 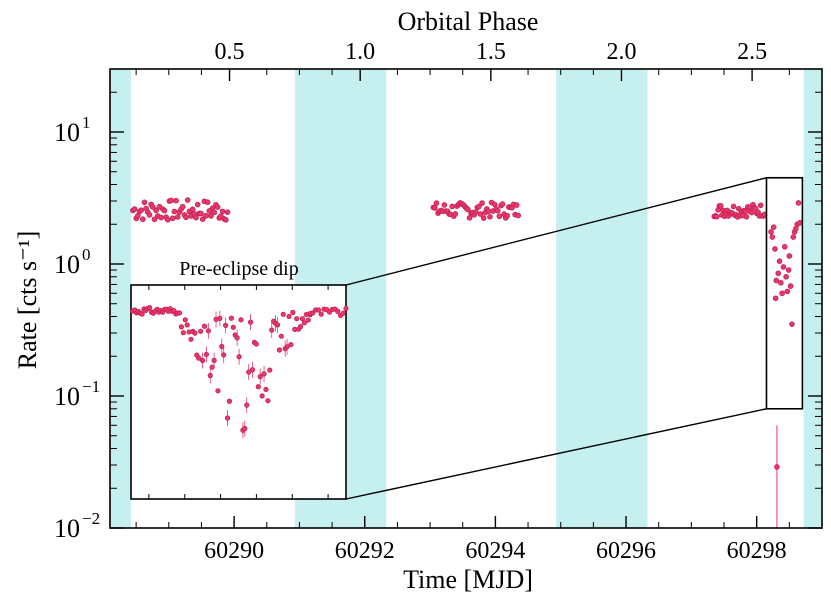 I want to click on zoom-box, so click(x=784, y=293).